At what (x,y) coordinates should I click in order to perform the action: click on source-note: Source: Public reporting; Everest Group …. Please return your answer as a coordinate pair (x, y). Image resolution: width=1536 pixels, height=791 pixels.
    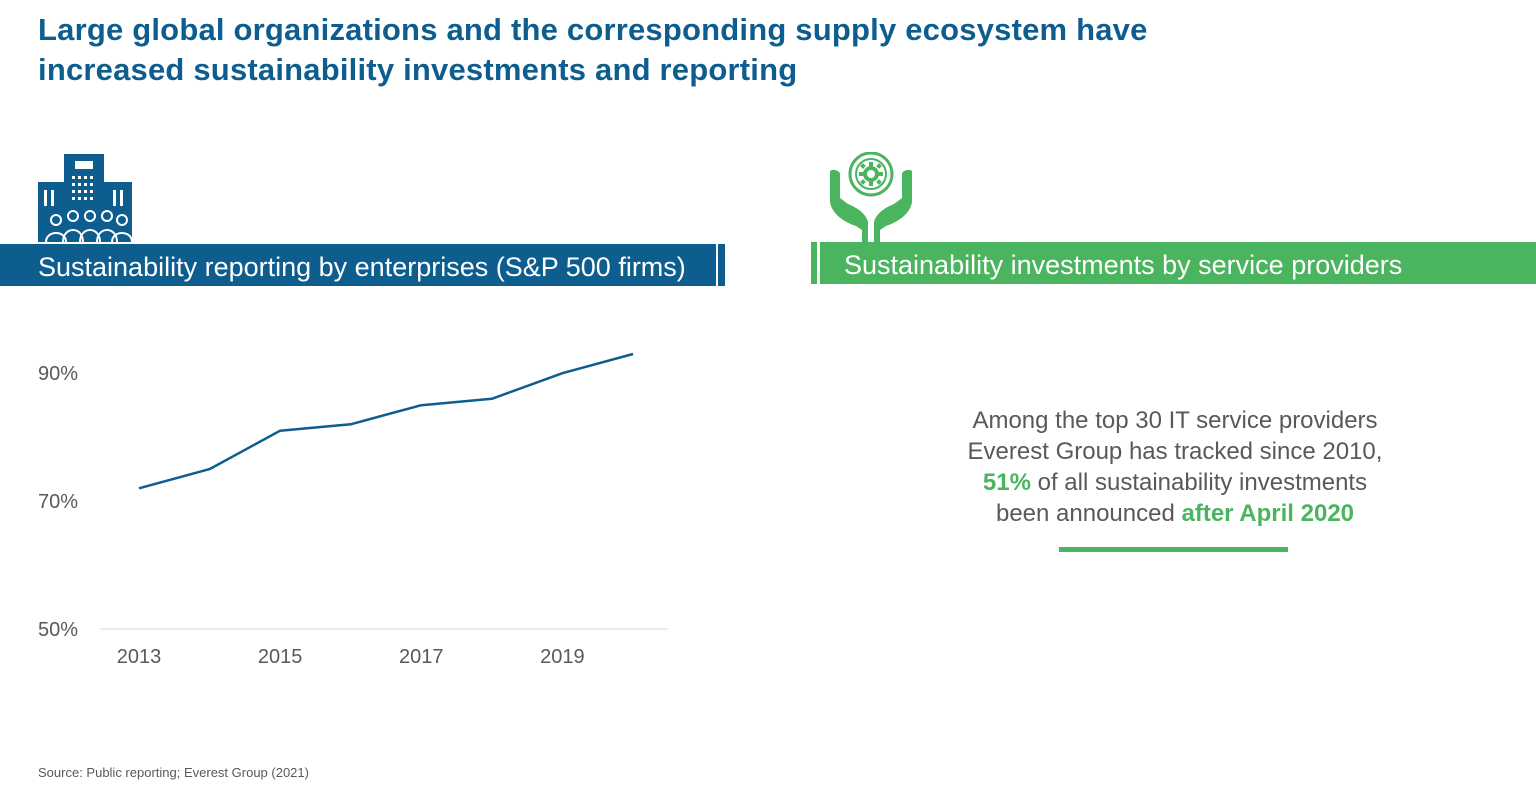
    Looking at the image, I should click on (173, 772).